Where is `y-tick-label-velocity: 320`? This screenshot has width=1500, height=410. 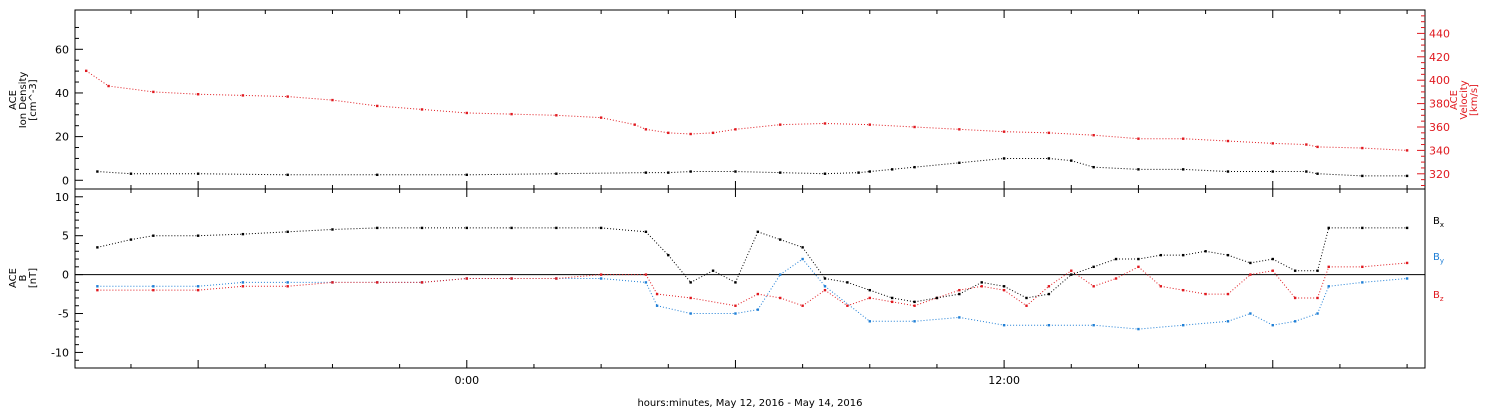
y-tick-label-velocity: 320 is located at coordinates (1439, 174).